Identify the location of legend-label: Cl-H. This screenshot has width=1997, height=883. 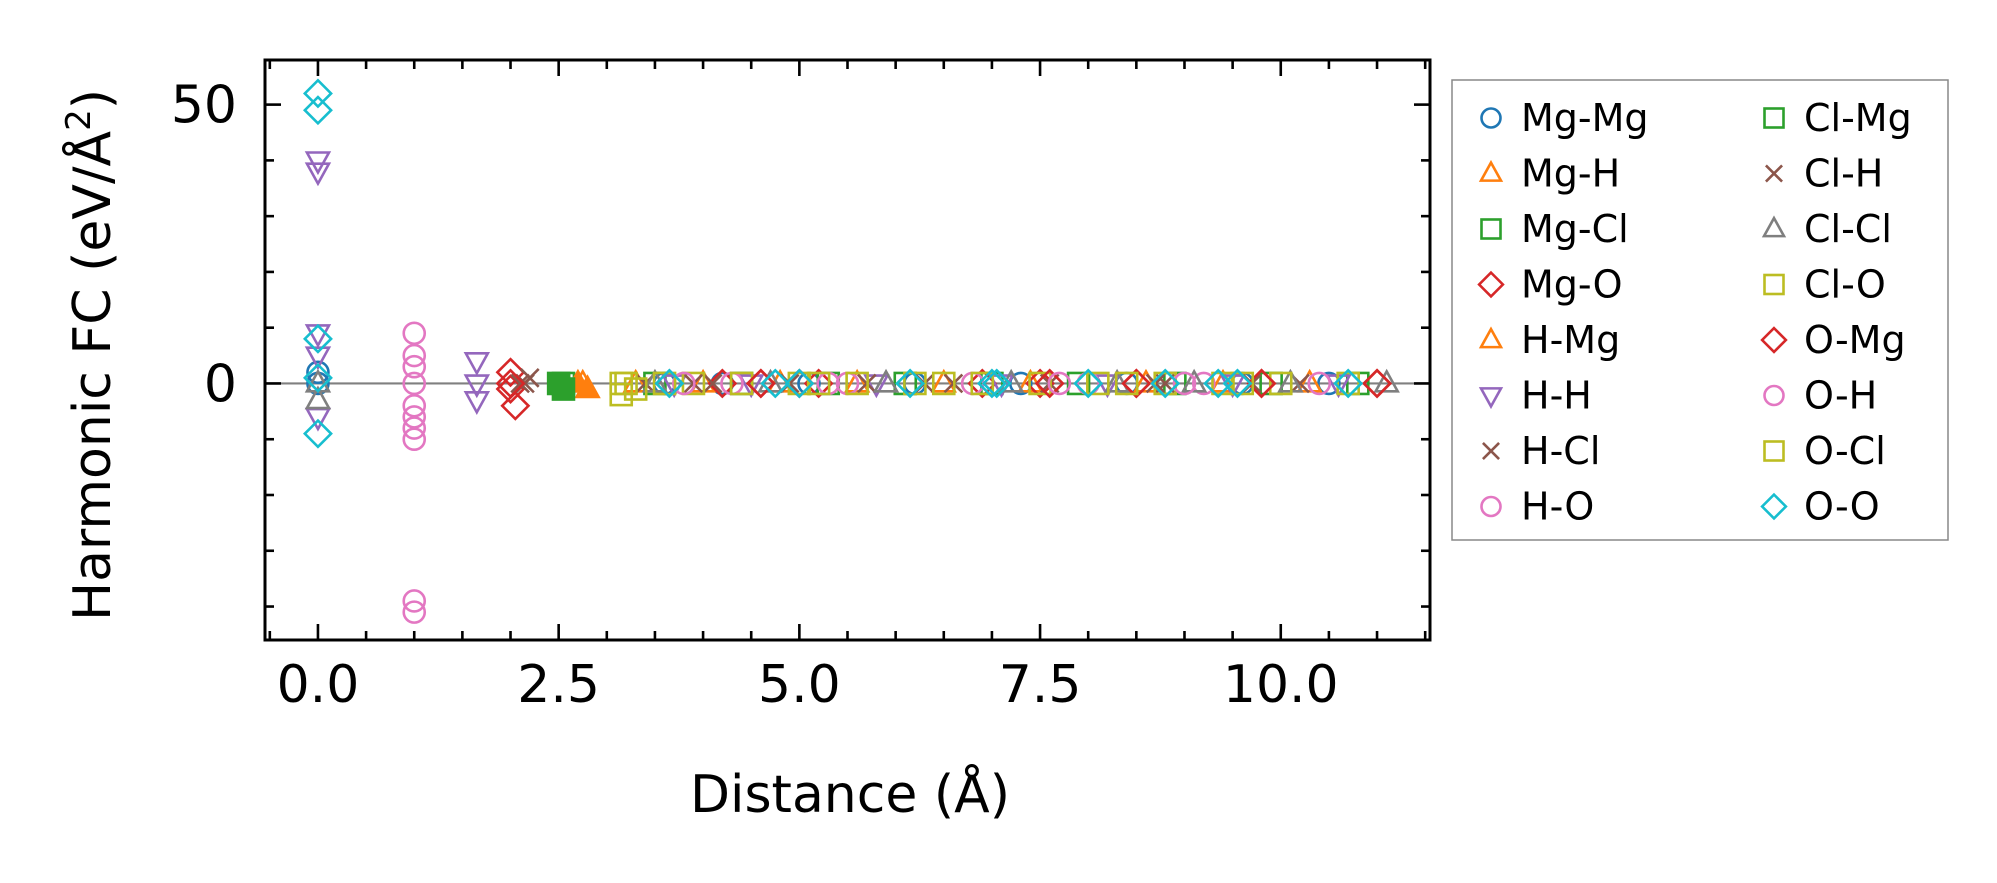
(1843, 174).